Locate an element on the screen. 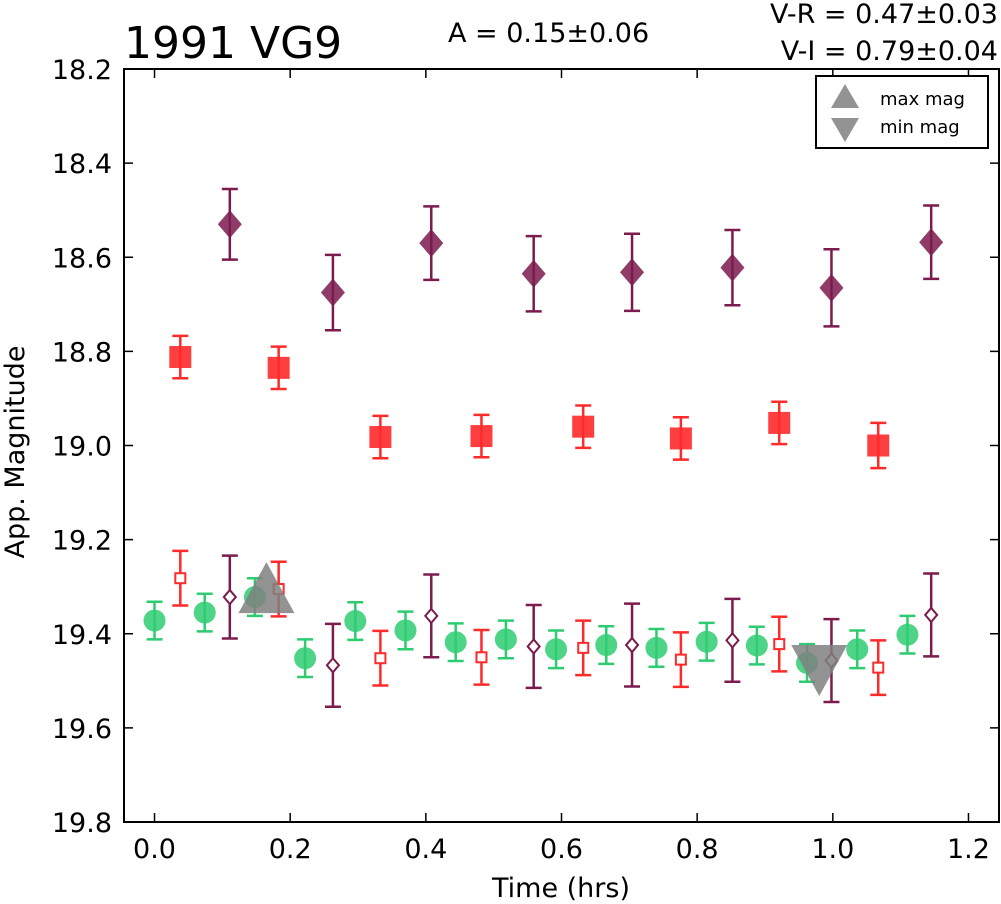 This screenshot has height=904, width=1001. x-axis-label: Time (hrs) is located at coordinates (560, 888).